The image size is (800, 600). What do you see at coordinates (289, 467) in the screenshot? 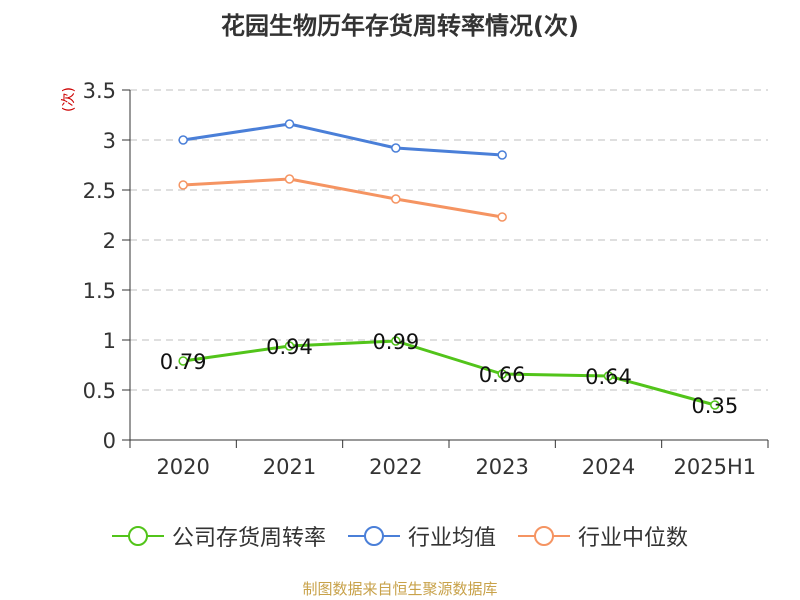
I see `x-tick-label: 2021` at bounding box center [289, 467].